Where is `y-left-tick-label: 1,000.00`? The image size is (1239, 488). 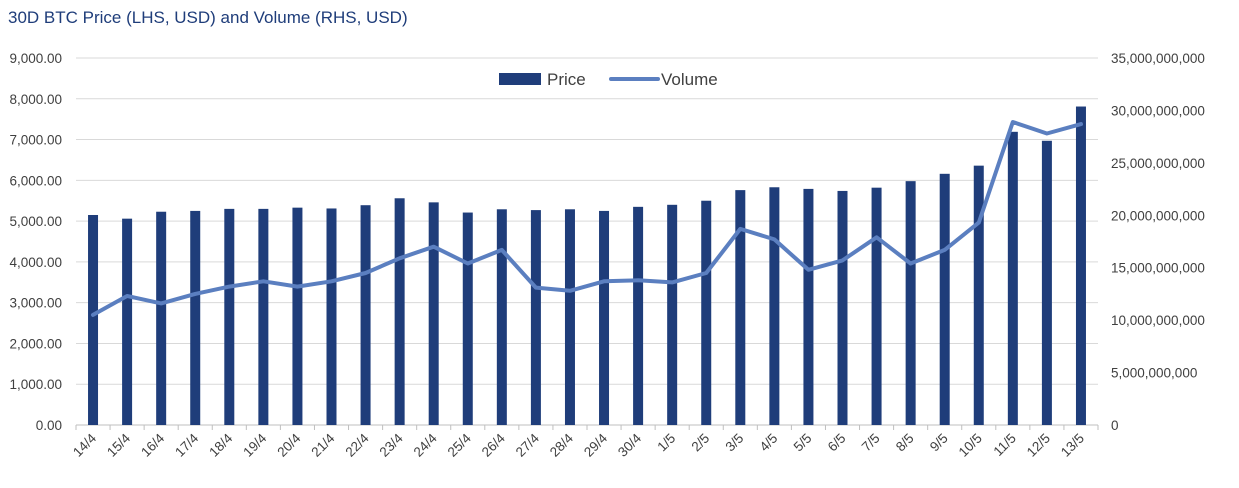 y-left-tick-label: 1,000.00 is located at coordinates (35, 384).